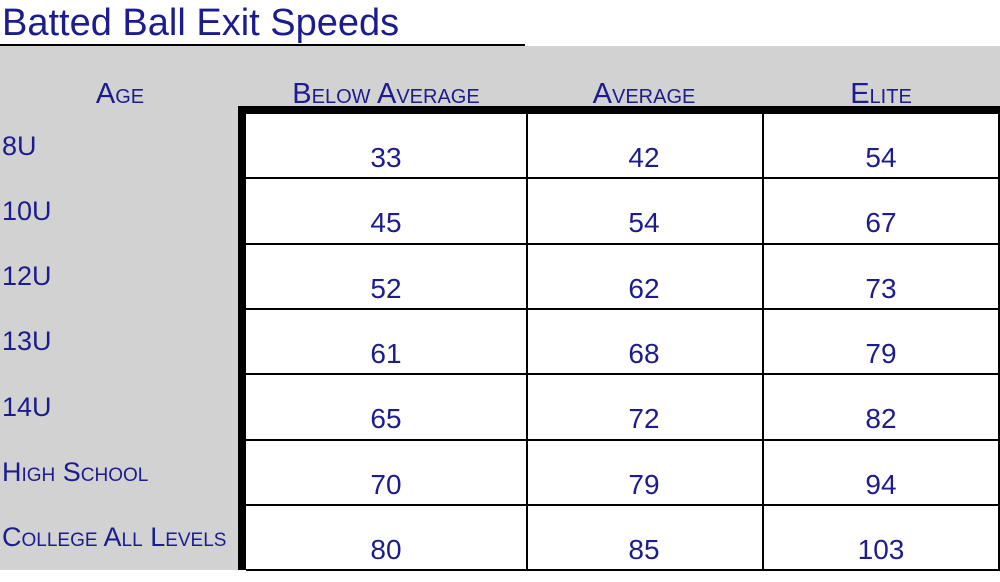 This screenshot has width=1000, height=582. I want to click on table-cell: 70, so click(386, 484).